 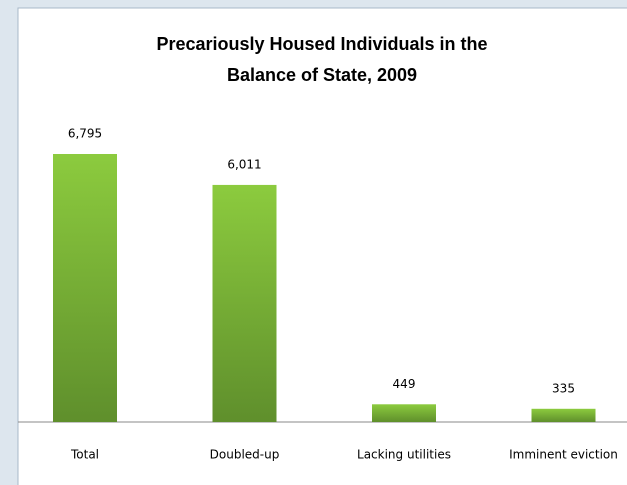 I want to click on x-tick-label: Lacking utilities, so click(x=404, y=455).